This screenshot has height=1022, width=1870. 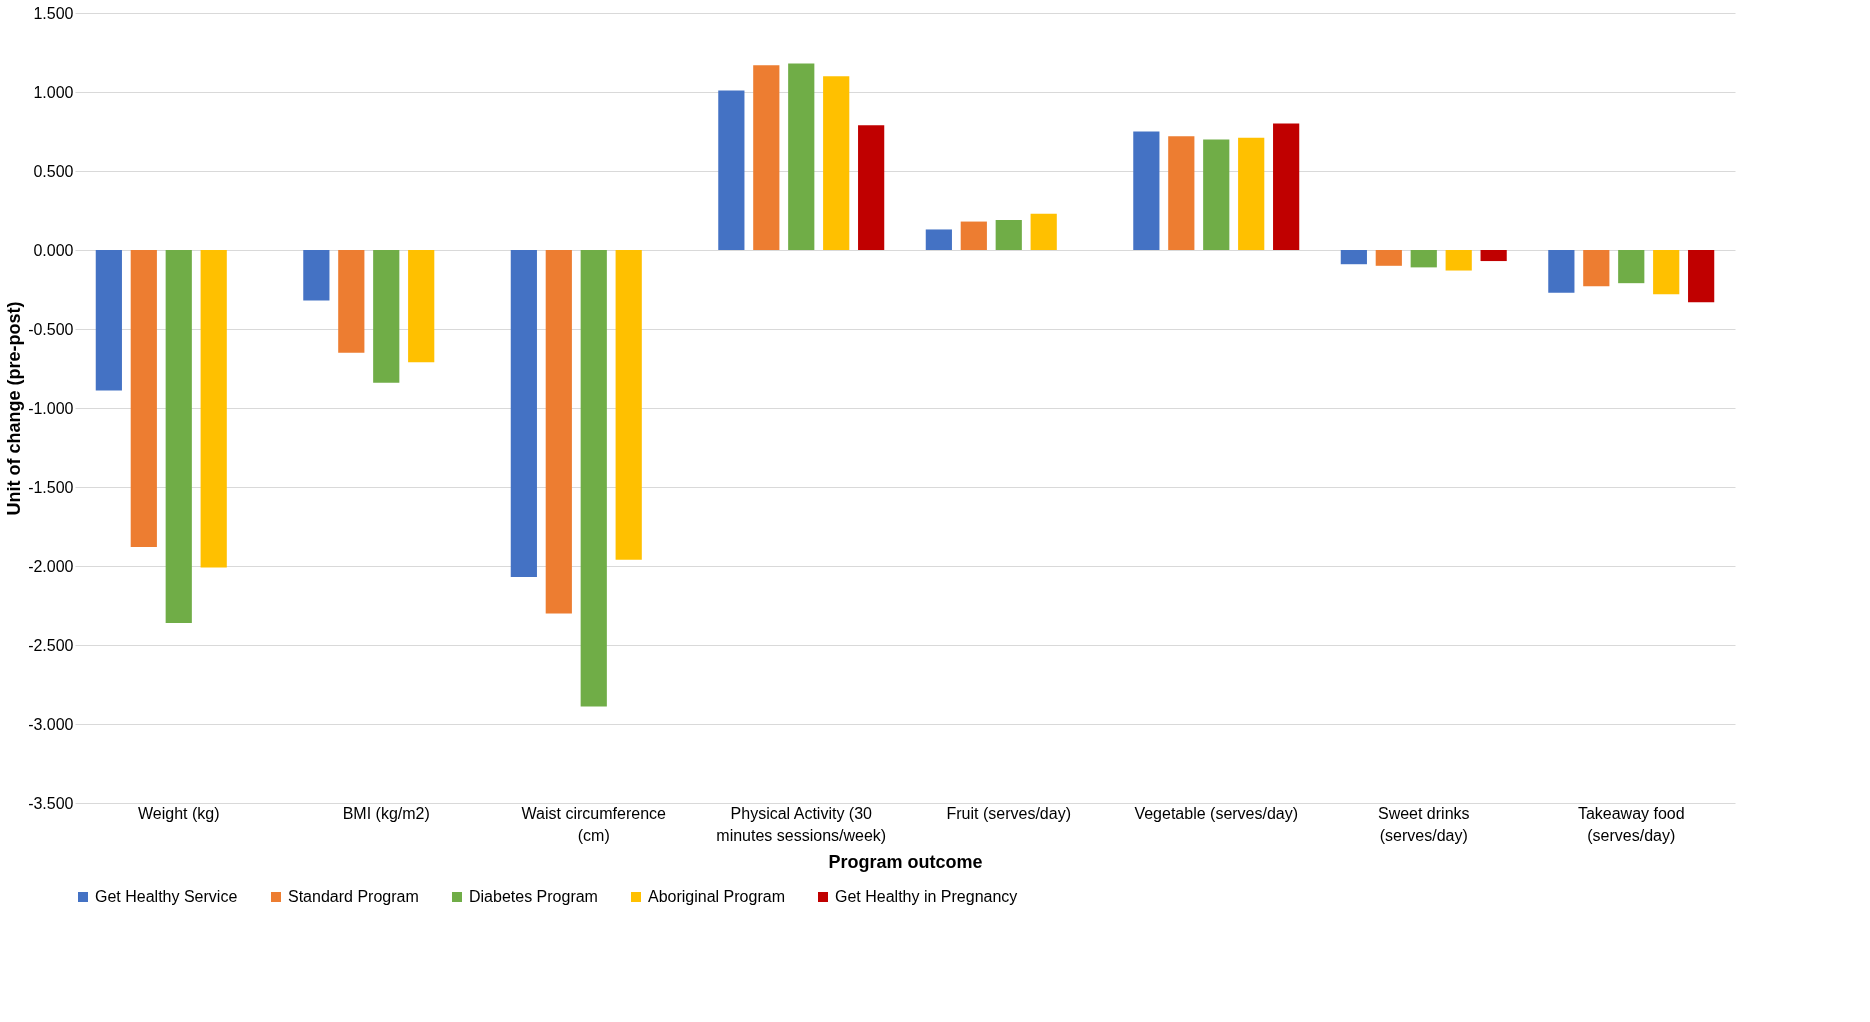 What do you see at coordinates (716, 896) in the screenshot?
I see `legend-label: Aboriginal Program` at bounding box center [716, 896].